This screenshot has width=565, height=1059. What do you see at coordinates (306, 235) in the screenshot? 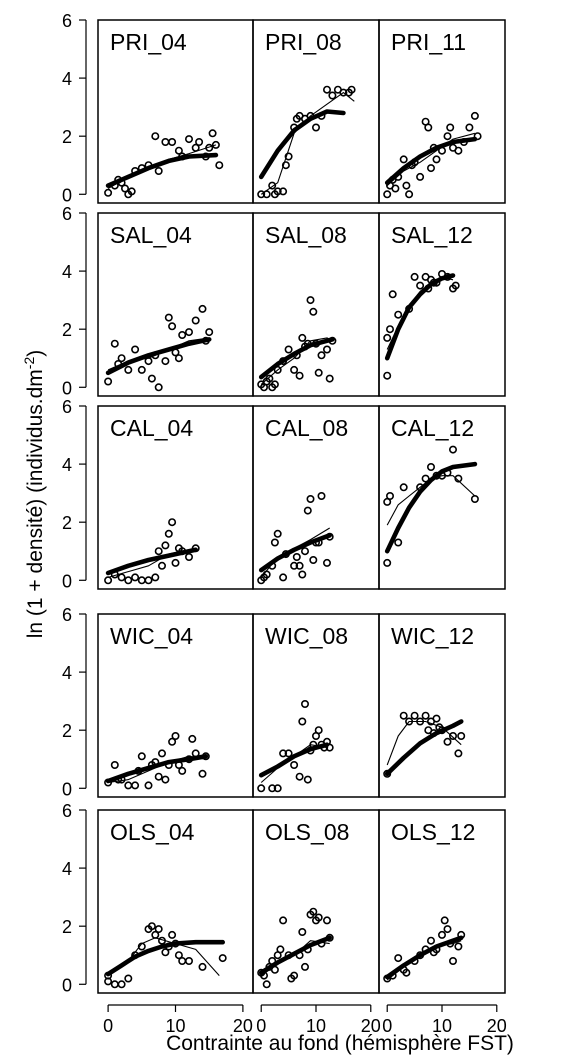
I see `panel-title: SAL_08` at bounding box center [306, 235].